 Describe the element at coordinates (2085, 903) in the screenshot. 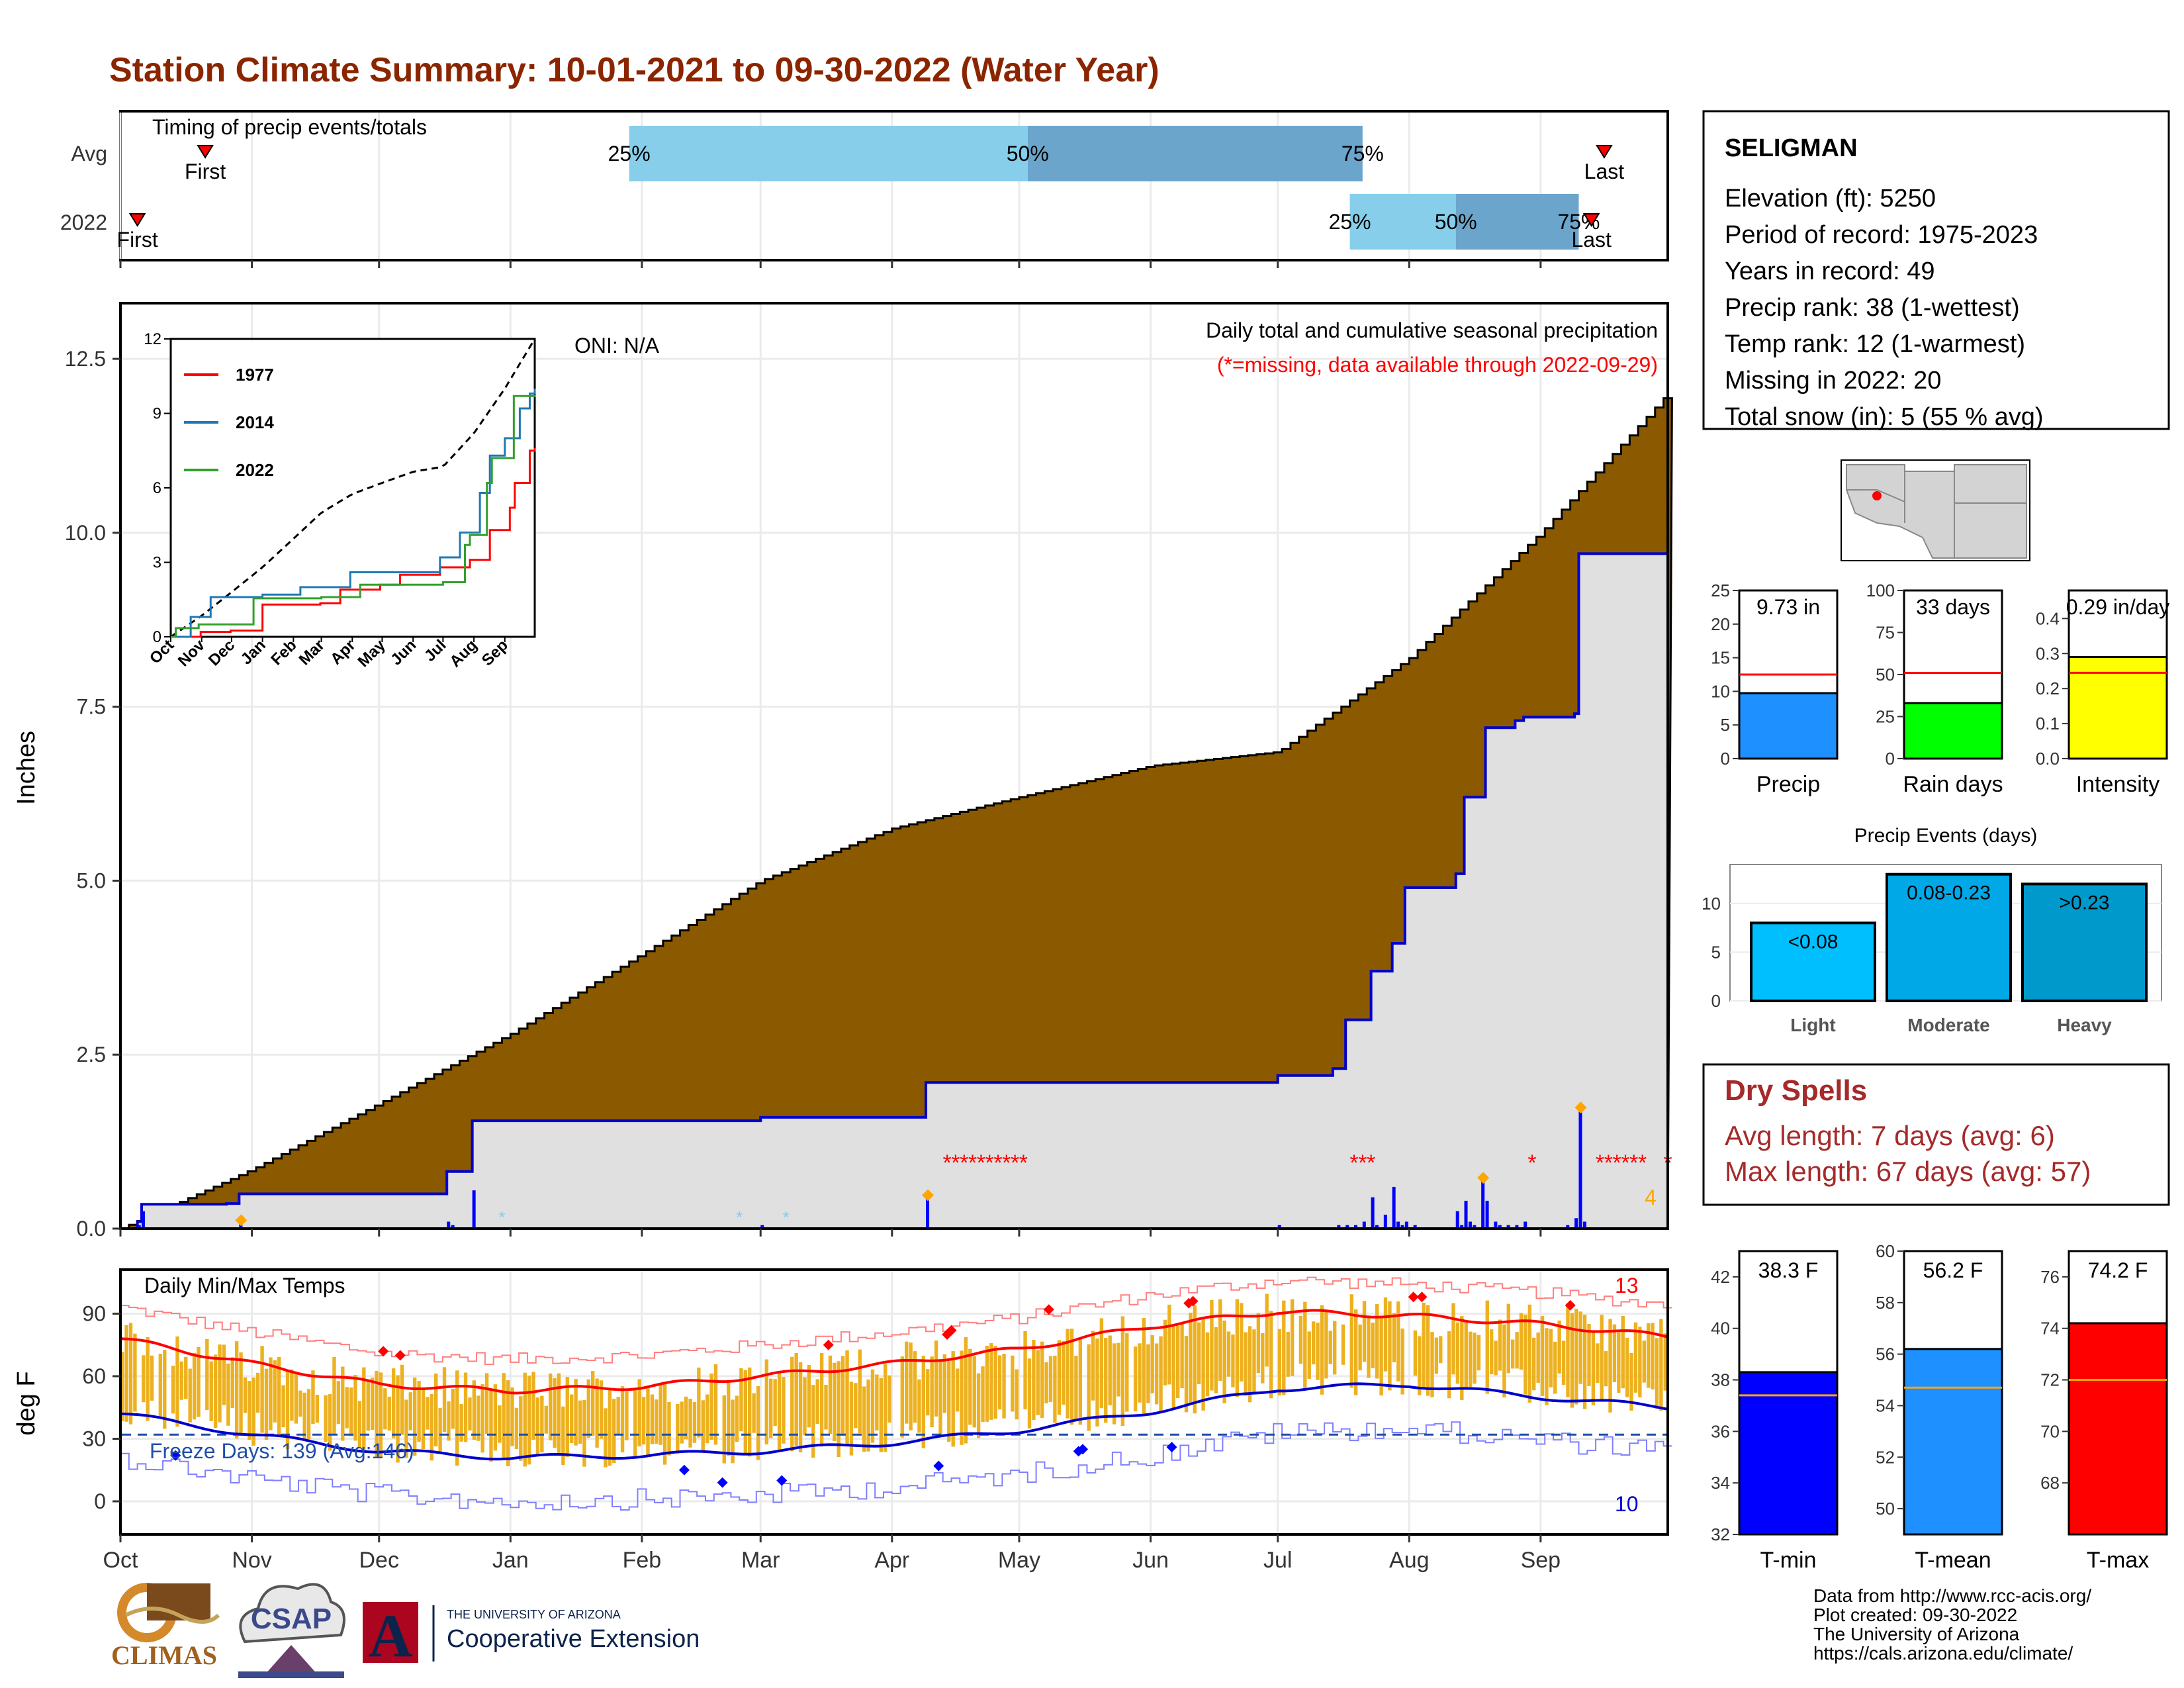

I see `events-bar-text: >0.23` at that location.